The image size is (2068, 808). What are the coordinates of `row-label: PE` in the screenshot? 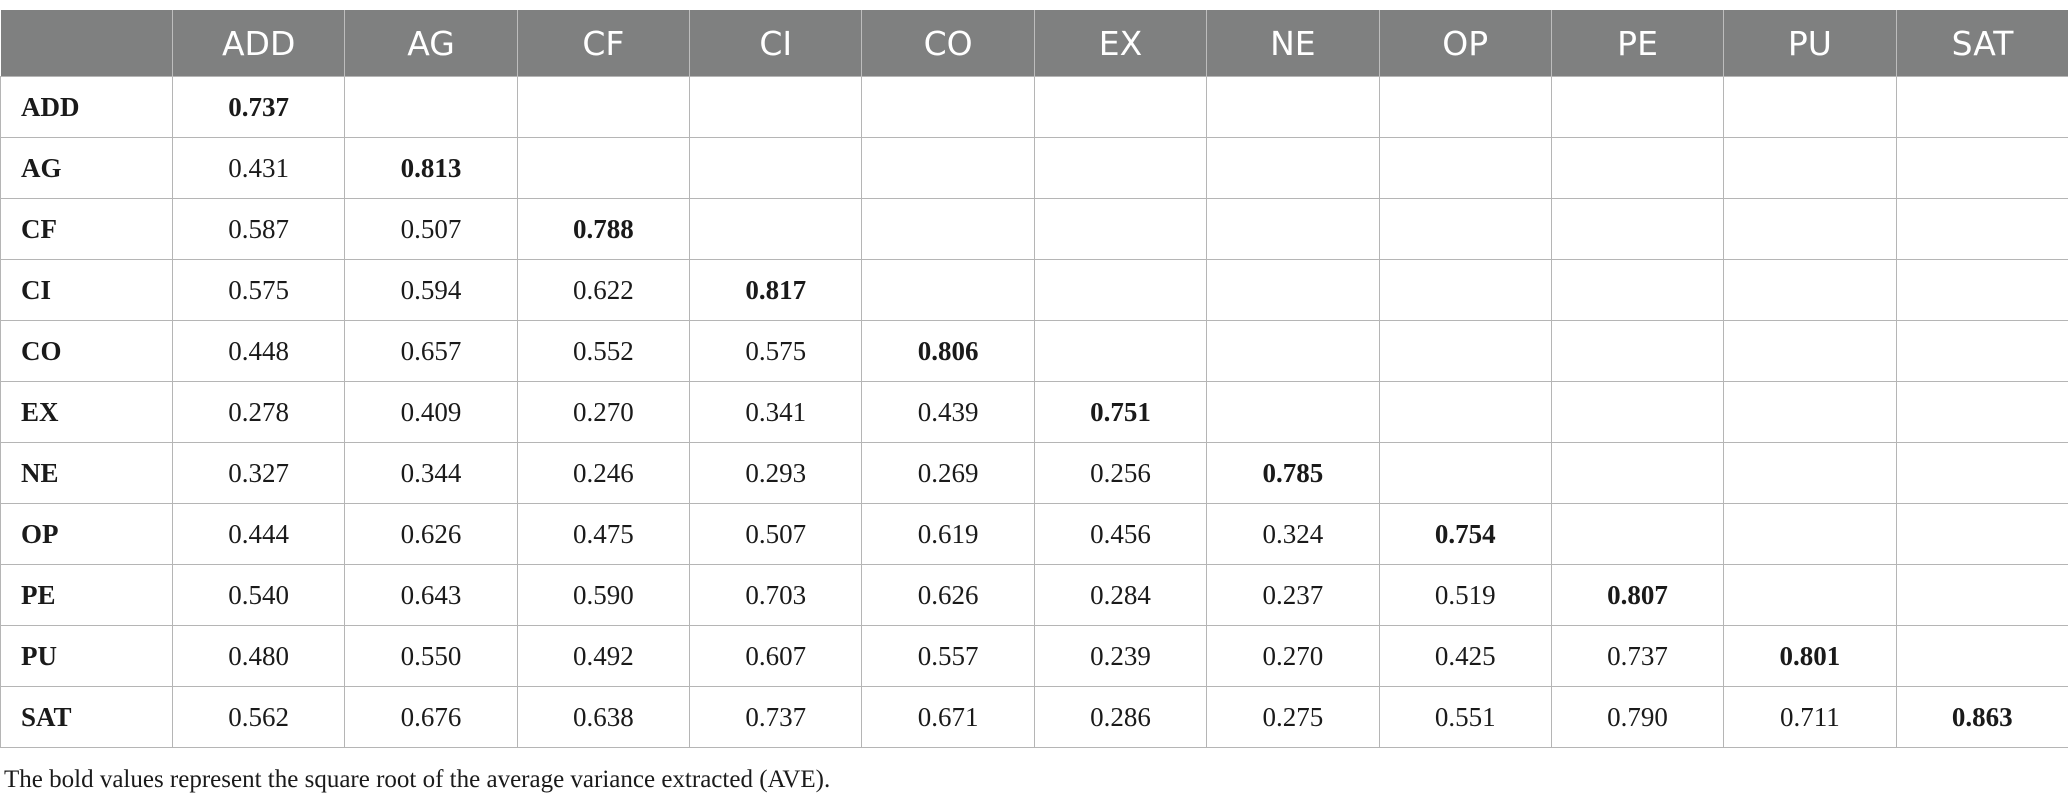 It's located at (86, 595).